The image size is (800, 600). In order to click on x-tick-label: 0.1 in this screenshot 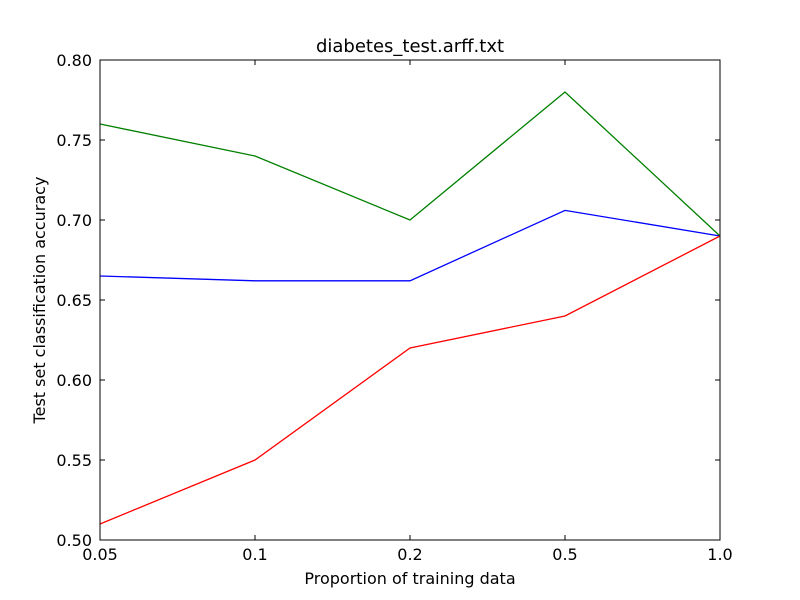, I will do `click(254, 554)`.